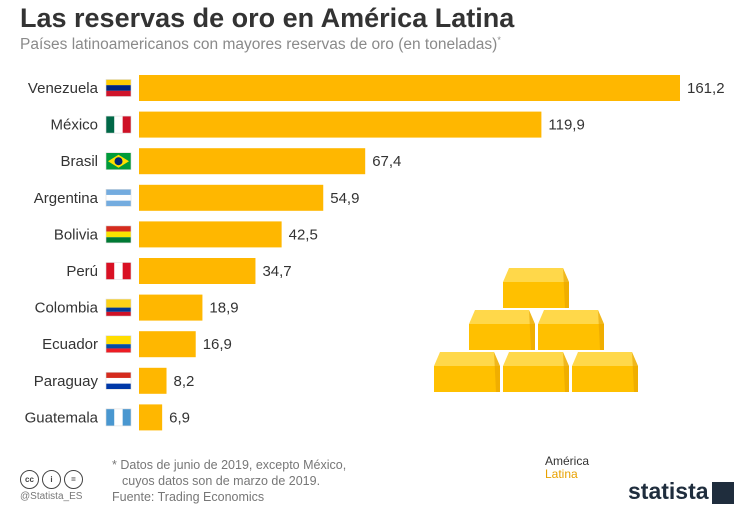  Describe the element at coordinates (153, 380) in the screenshot. I see `bar-paraguay` at that location.